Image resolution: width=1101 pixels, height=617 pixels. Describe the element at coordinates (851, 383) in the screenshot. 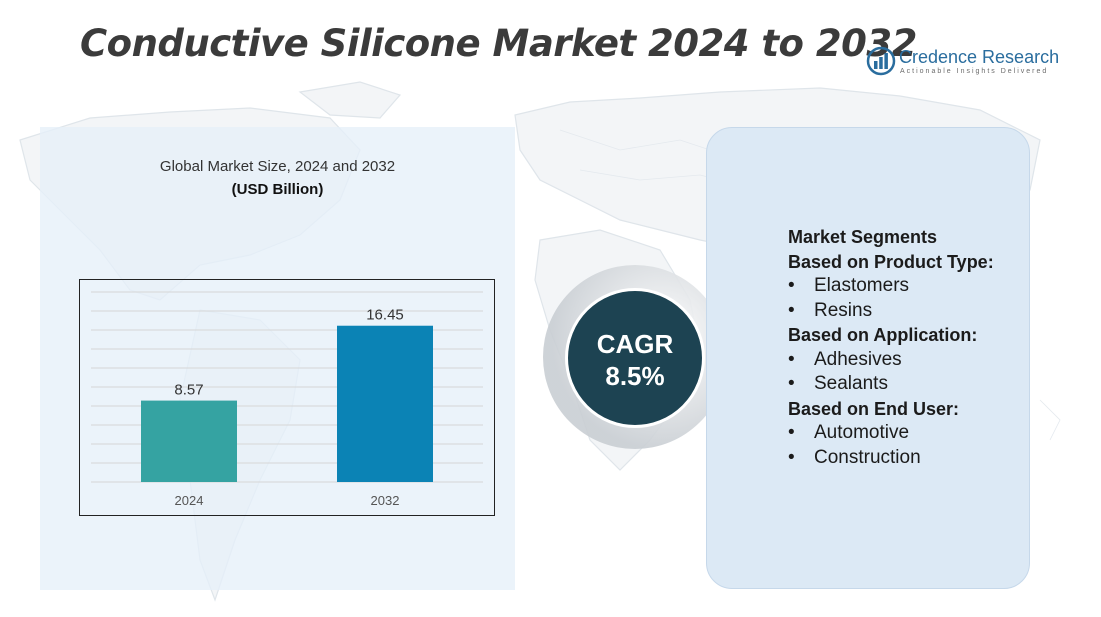

I see `segment-item-label: Sealants` at that location.